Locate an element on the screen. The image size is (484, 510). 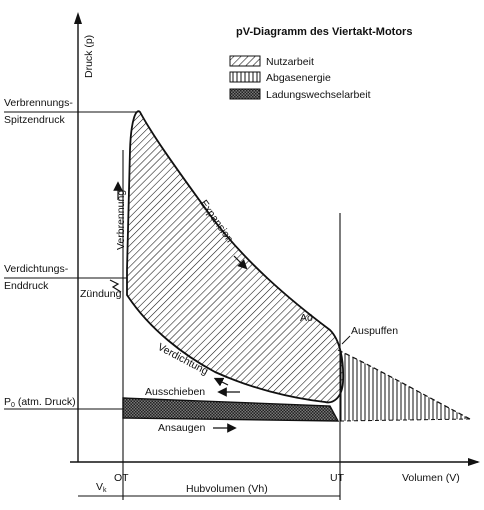
legend-label-abgasenergie: Abgasenergie is located at coordinates (298, 78).